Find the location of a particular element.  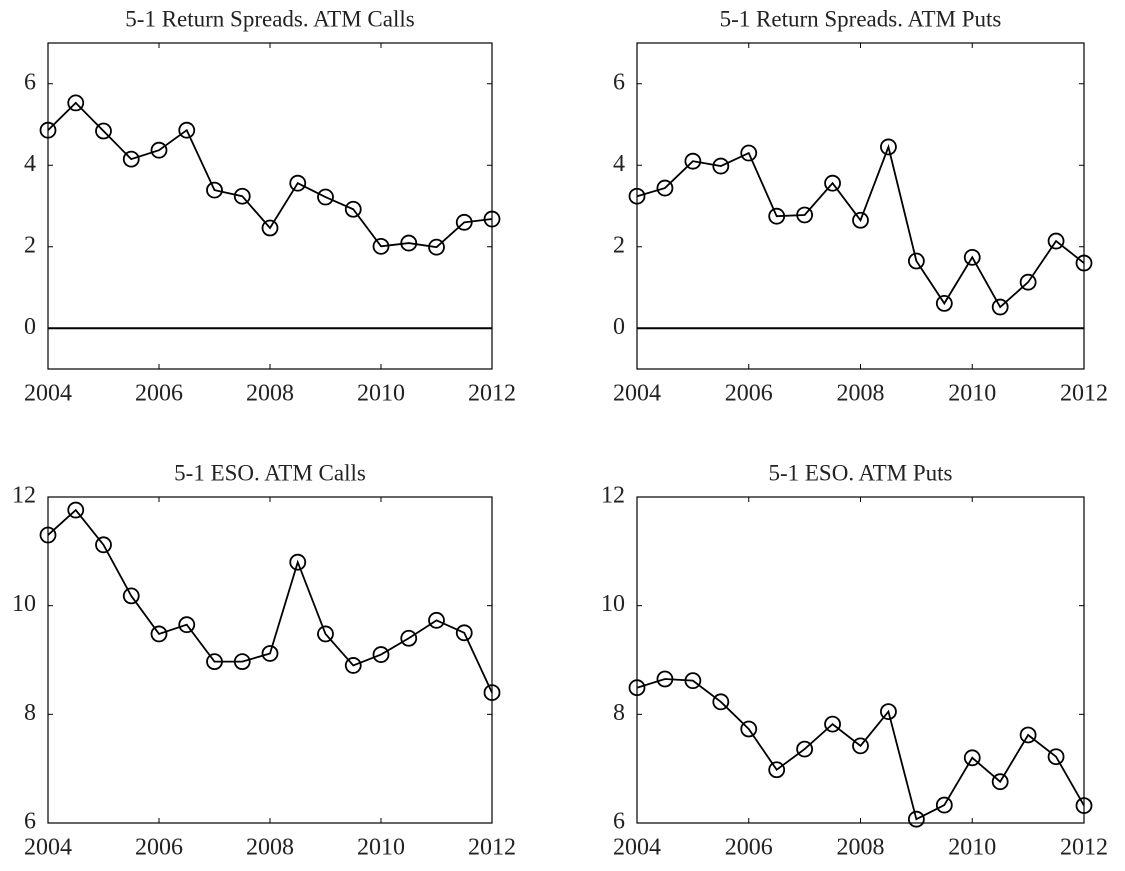

chart-title: 5-1 Return Spreads. ATM Calls is located at coordinates (269, 18).